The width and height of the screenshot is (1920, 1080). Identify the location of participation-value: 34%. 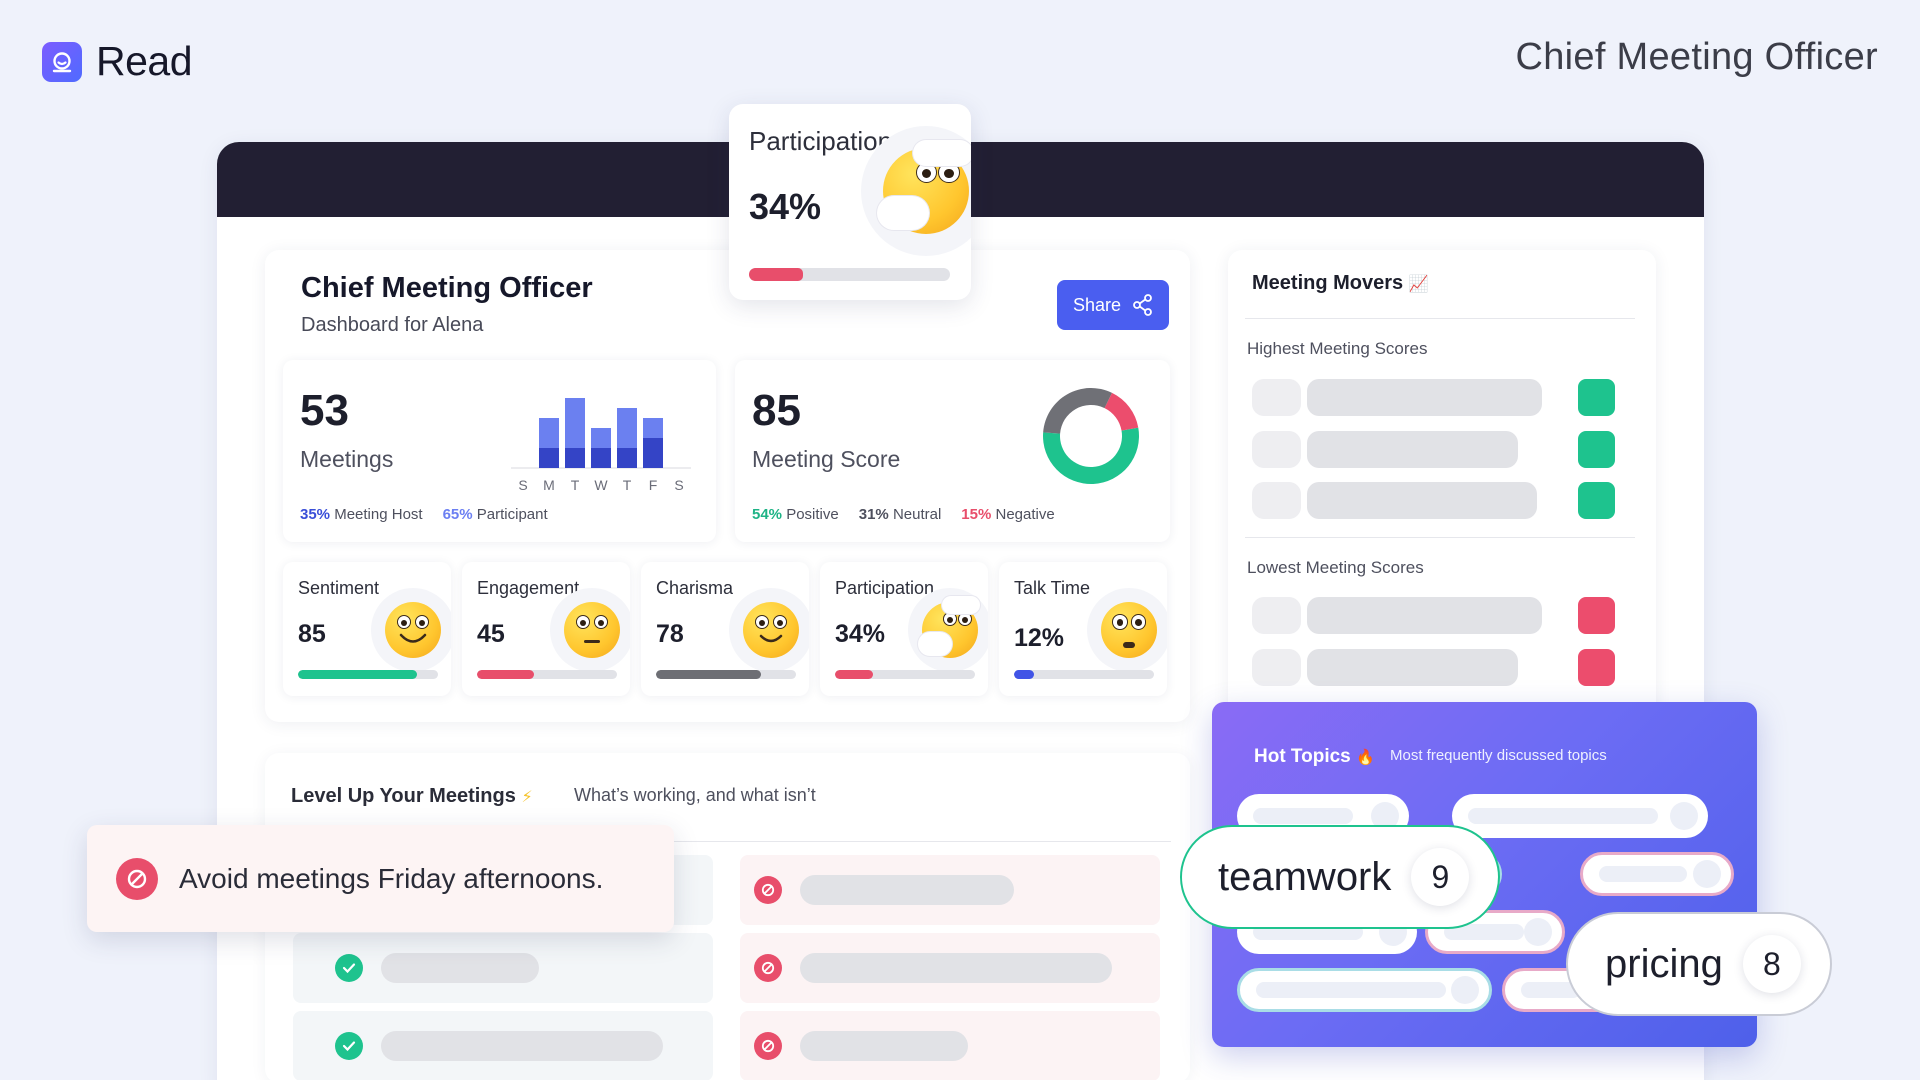
(785, 206).